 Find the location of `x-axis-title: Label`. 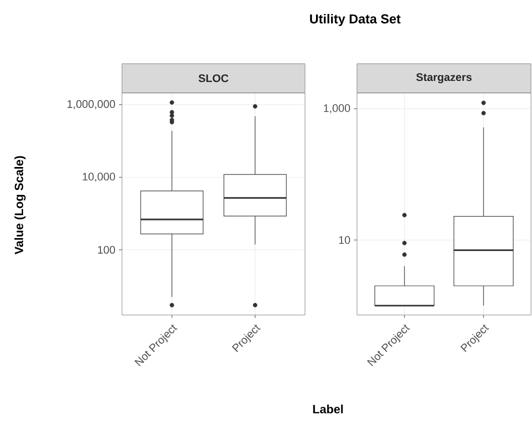

x-axis-title: Label is located at coordinates (328, 409).